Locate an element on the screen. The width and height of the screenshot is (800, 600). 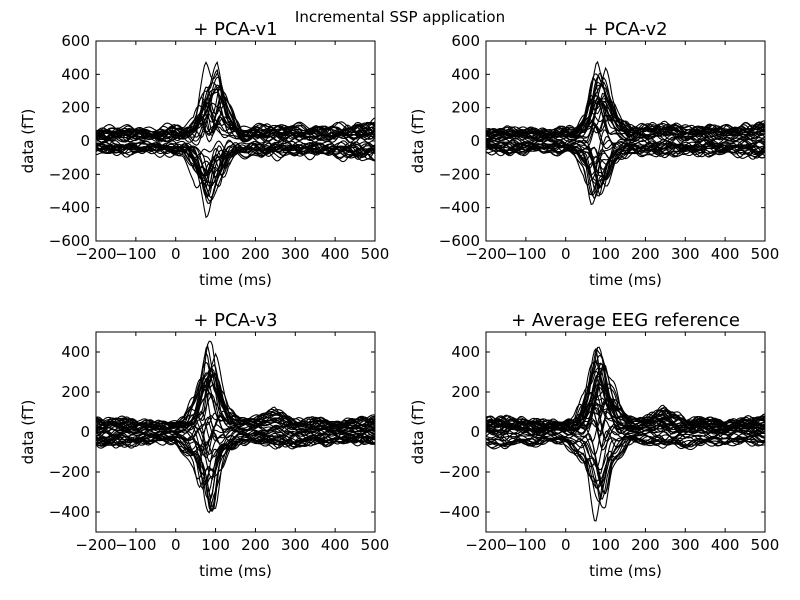
y-tick-label: −600 is located at coordinates (459, 241).